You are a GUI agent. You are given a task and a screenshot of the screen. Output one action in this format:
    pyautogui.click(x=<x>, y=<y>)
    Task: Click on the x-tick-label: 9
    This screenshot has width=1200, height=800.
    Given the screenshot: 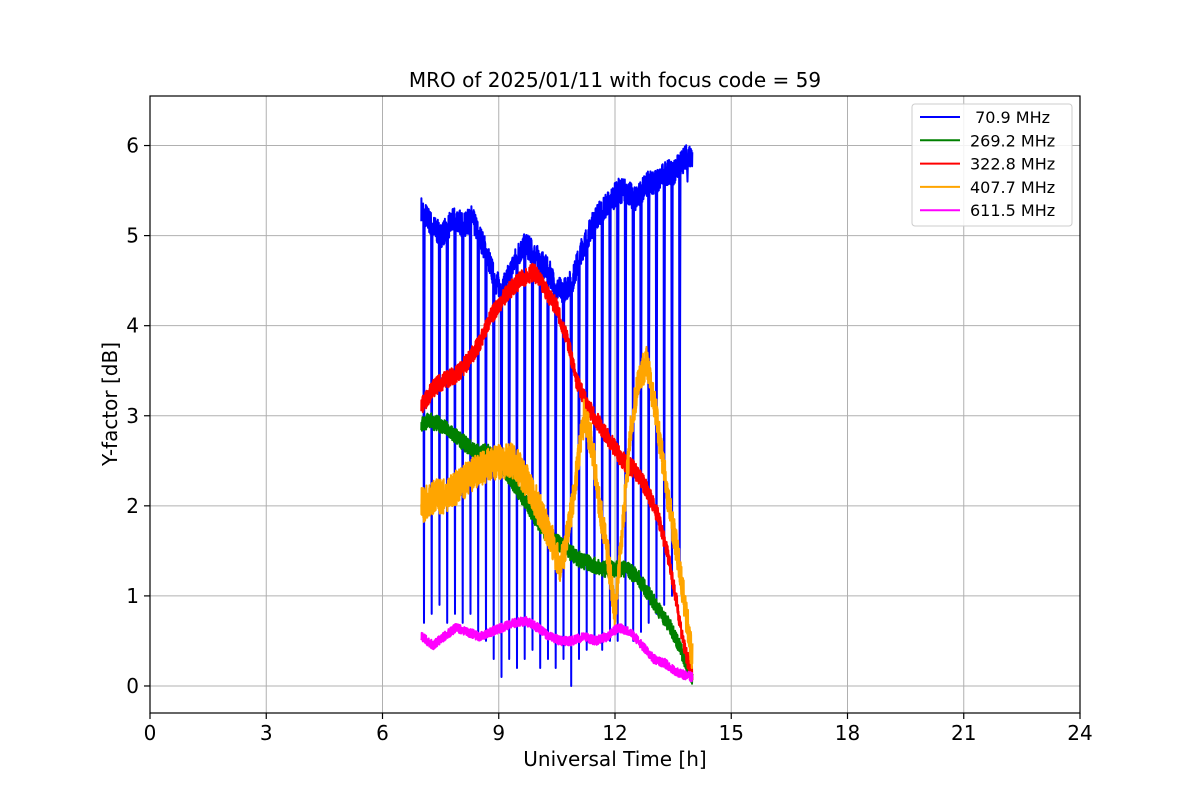 What is the action you would take?
    pyautogui.click(x=498, y=733)
    